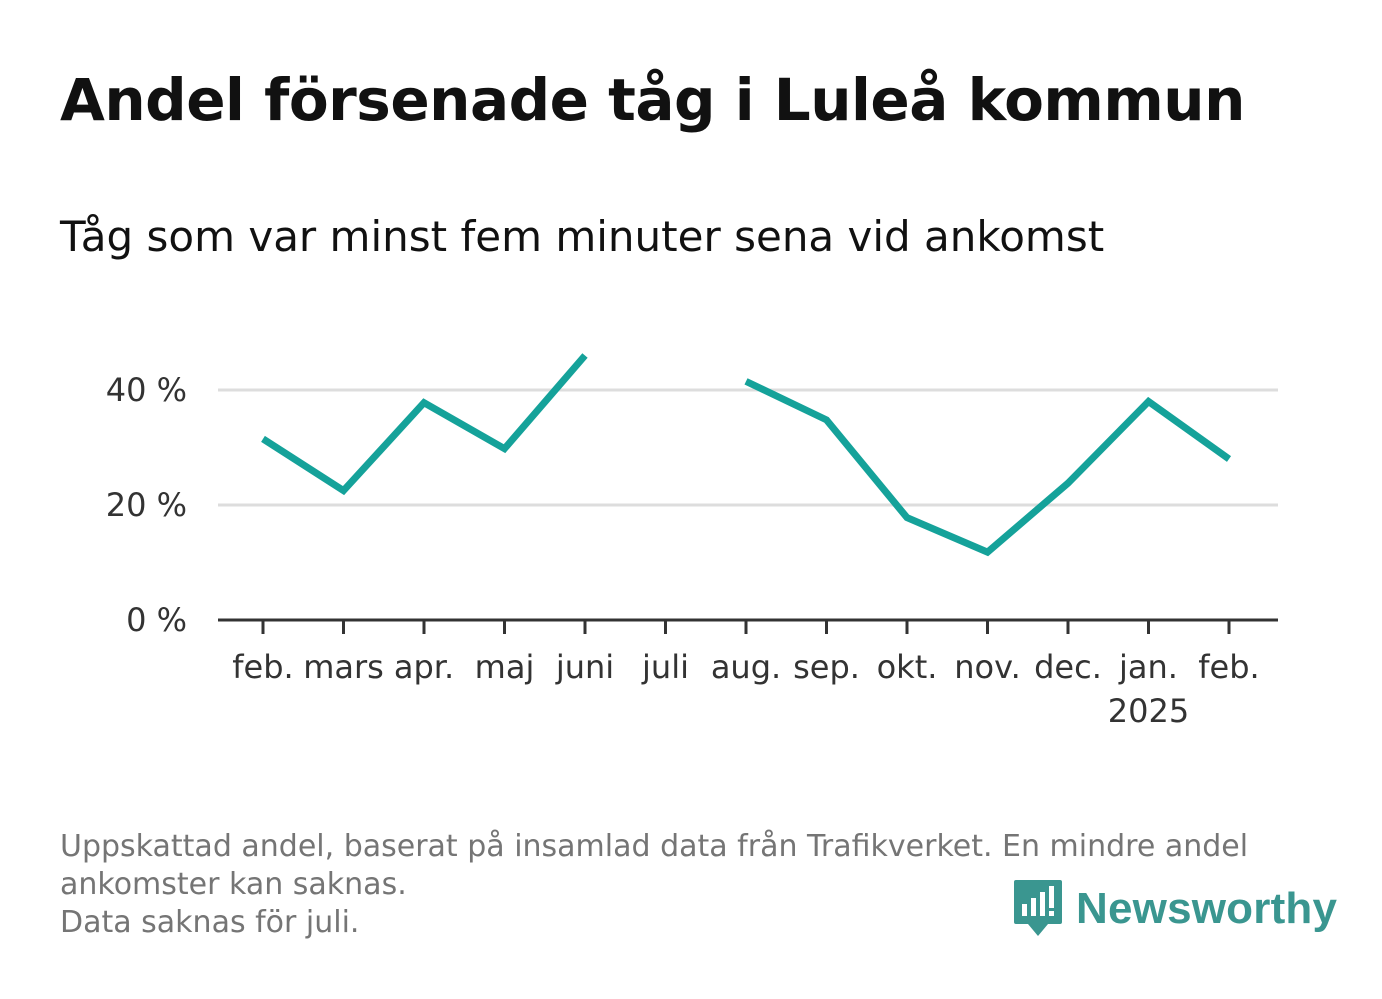 The height and width of the screenshot is (999, 1382). I want to click on x-tick-label: juni, so click(584, 667).